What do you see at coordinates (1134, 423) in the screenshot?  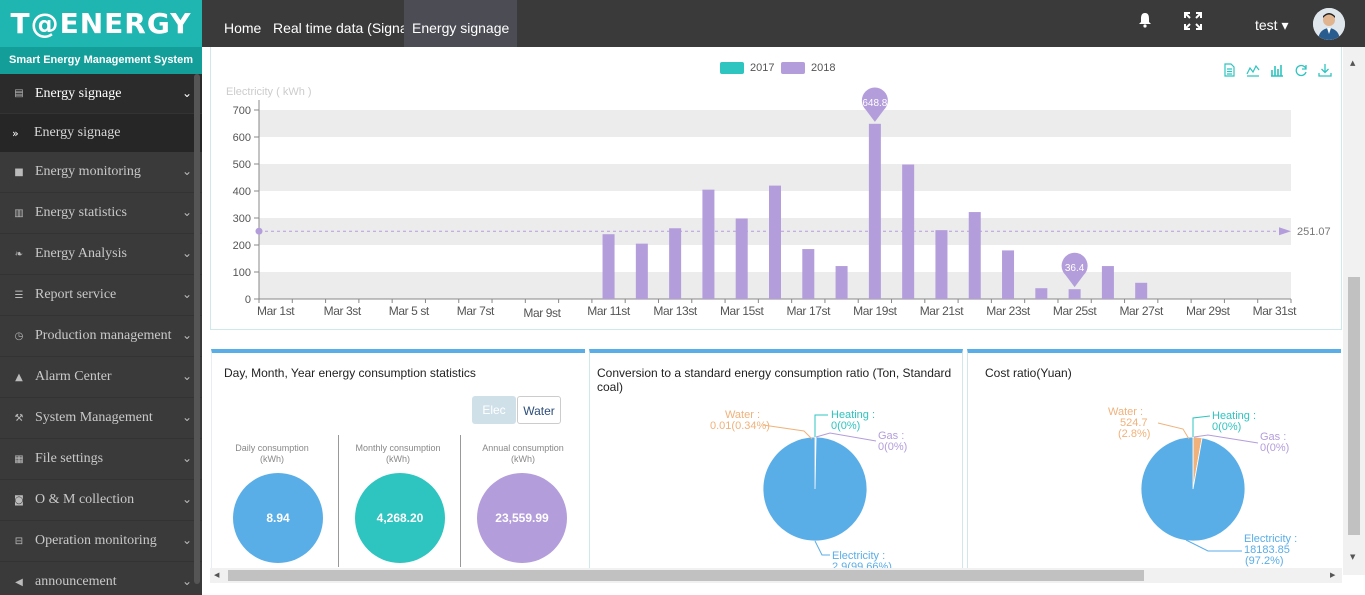 I see `pie-value-water: 524.7` at bounding box center [1134, 423].